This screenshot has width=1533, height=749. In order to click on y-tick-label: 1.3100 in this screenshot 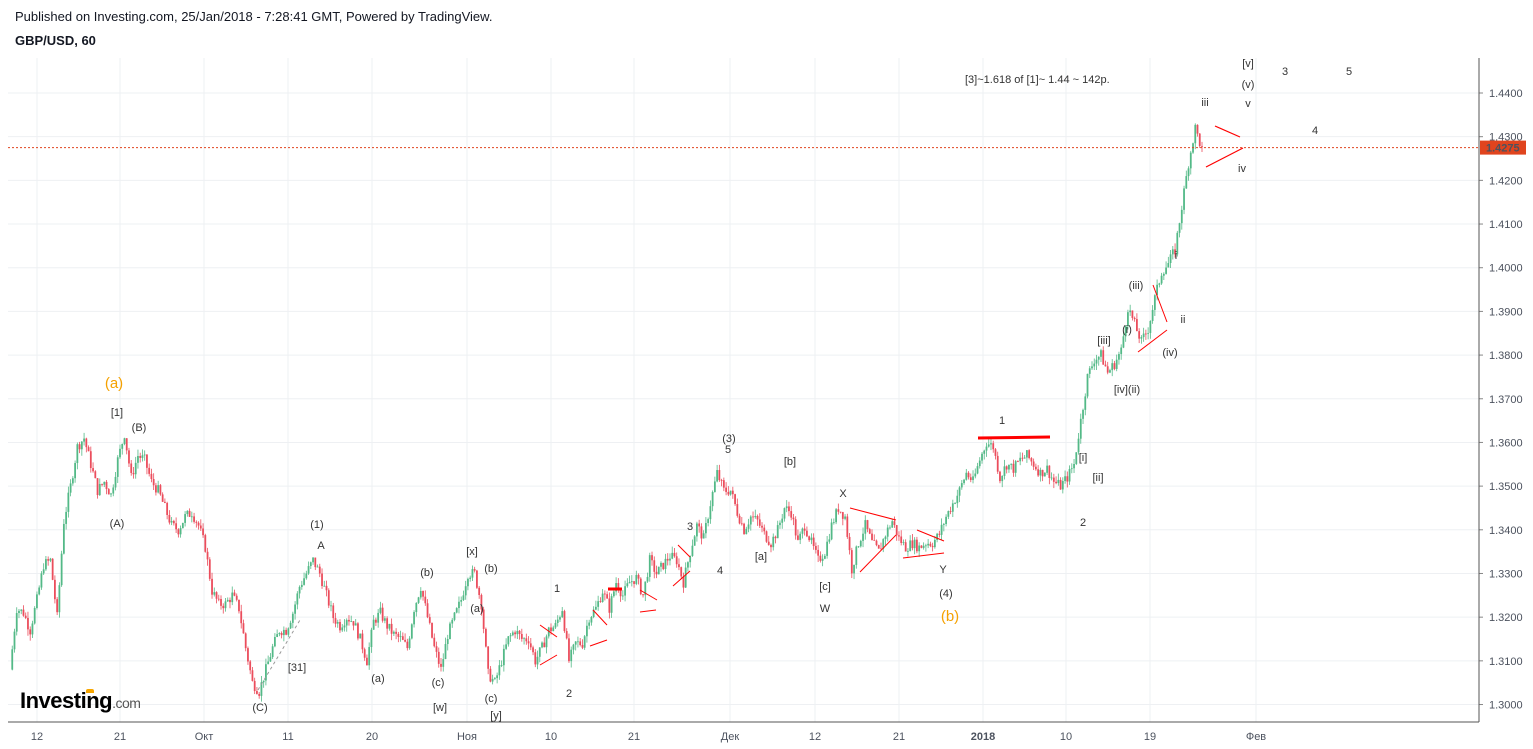, I will do `click(1506, 662)`.